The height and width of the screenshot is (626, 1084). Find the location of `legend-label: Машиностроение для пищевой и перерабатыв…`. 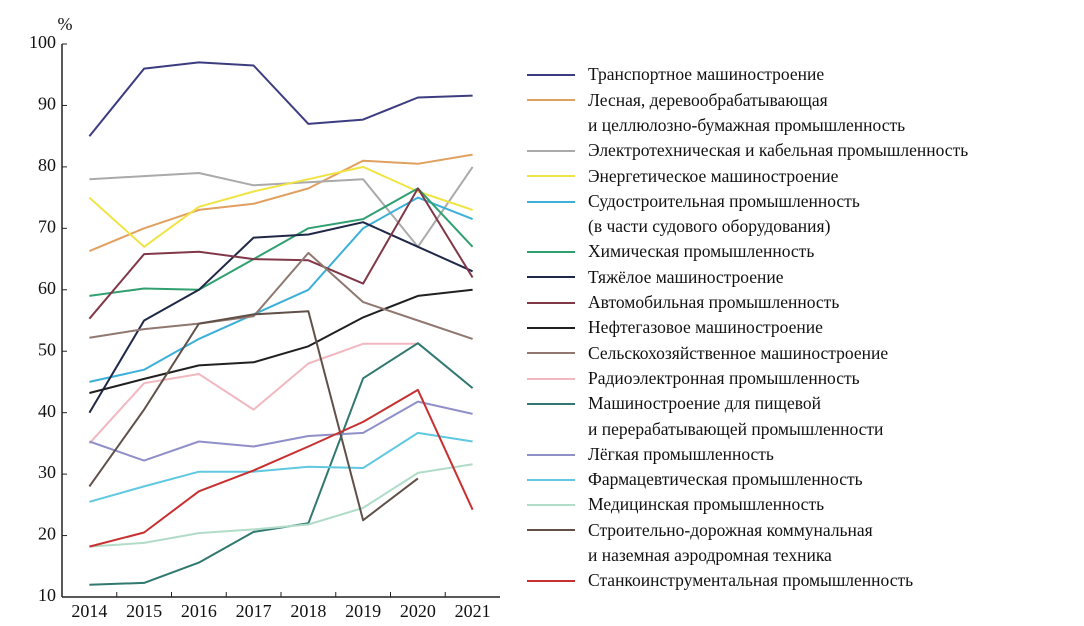

legend-label: Машиностроение для пищевой и перерабатыв… is located at coordinates (736, 416).